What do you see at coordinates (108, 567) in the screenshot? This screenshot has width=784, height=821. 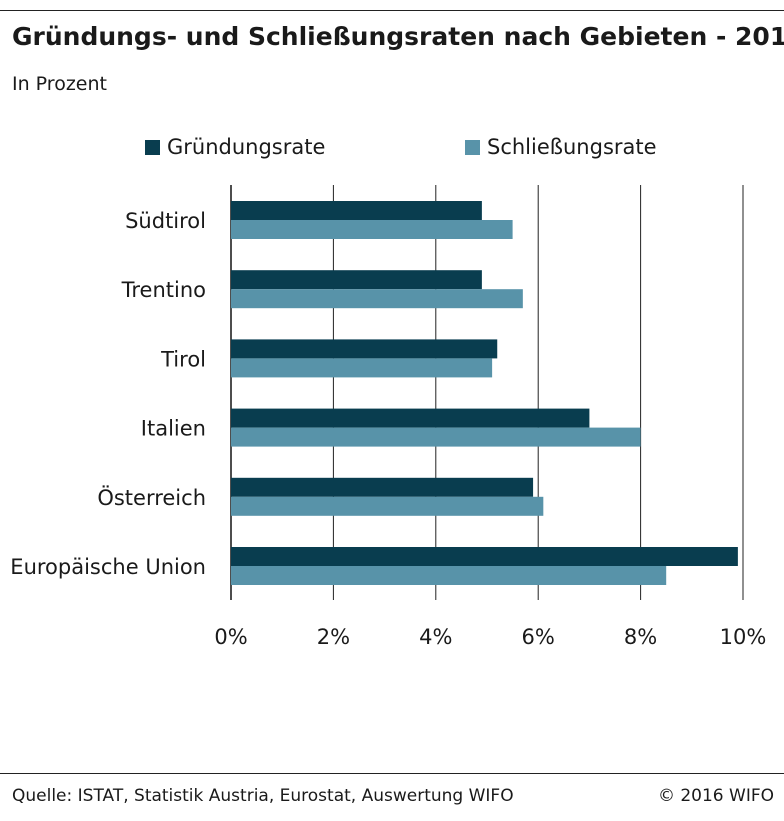 I see `category-label-europaische-union: Europäische Union` at bounding box center [108, 567].